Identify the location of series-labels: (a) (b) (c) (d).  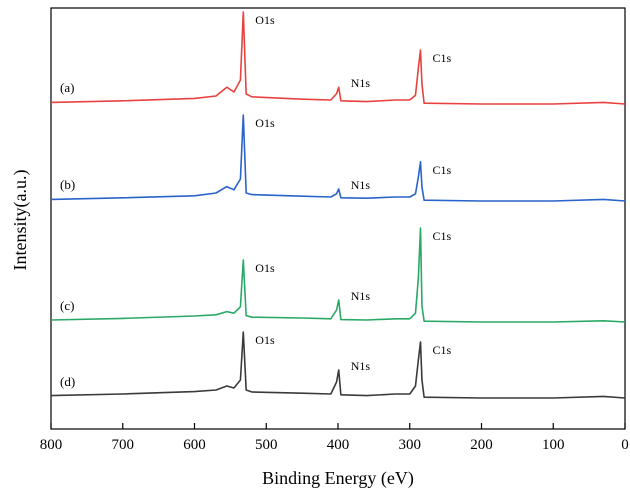
(67, 234).